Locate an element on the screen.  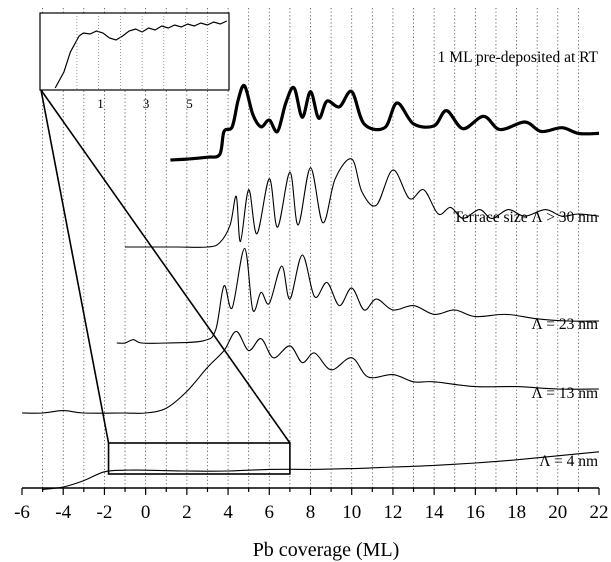
series-label: Λ = 23 nm is located at coordinates (564, 324).